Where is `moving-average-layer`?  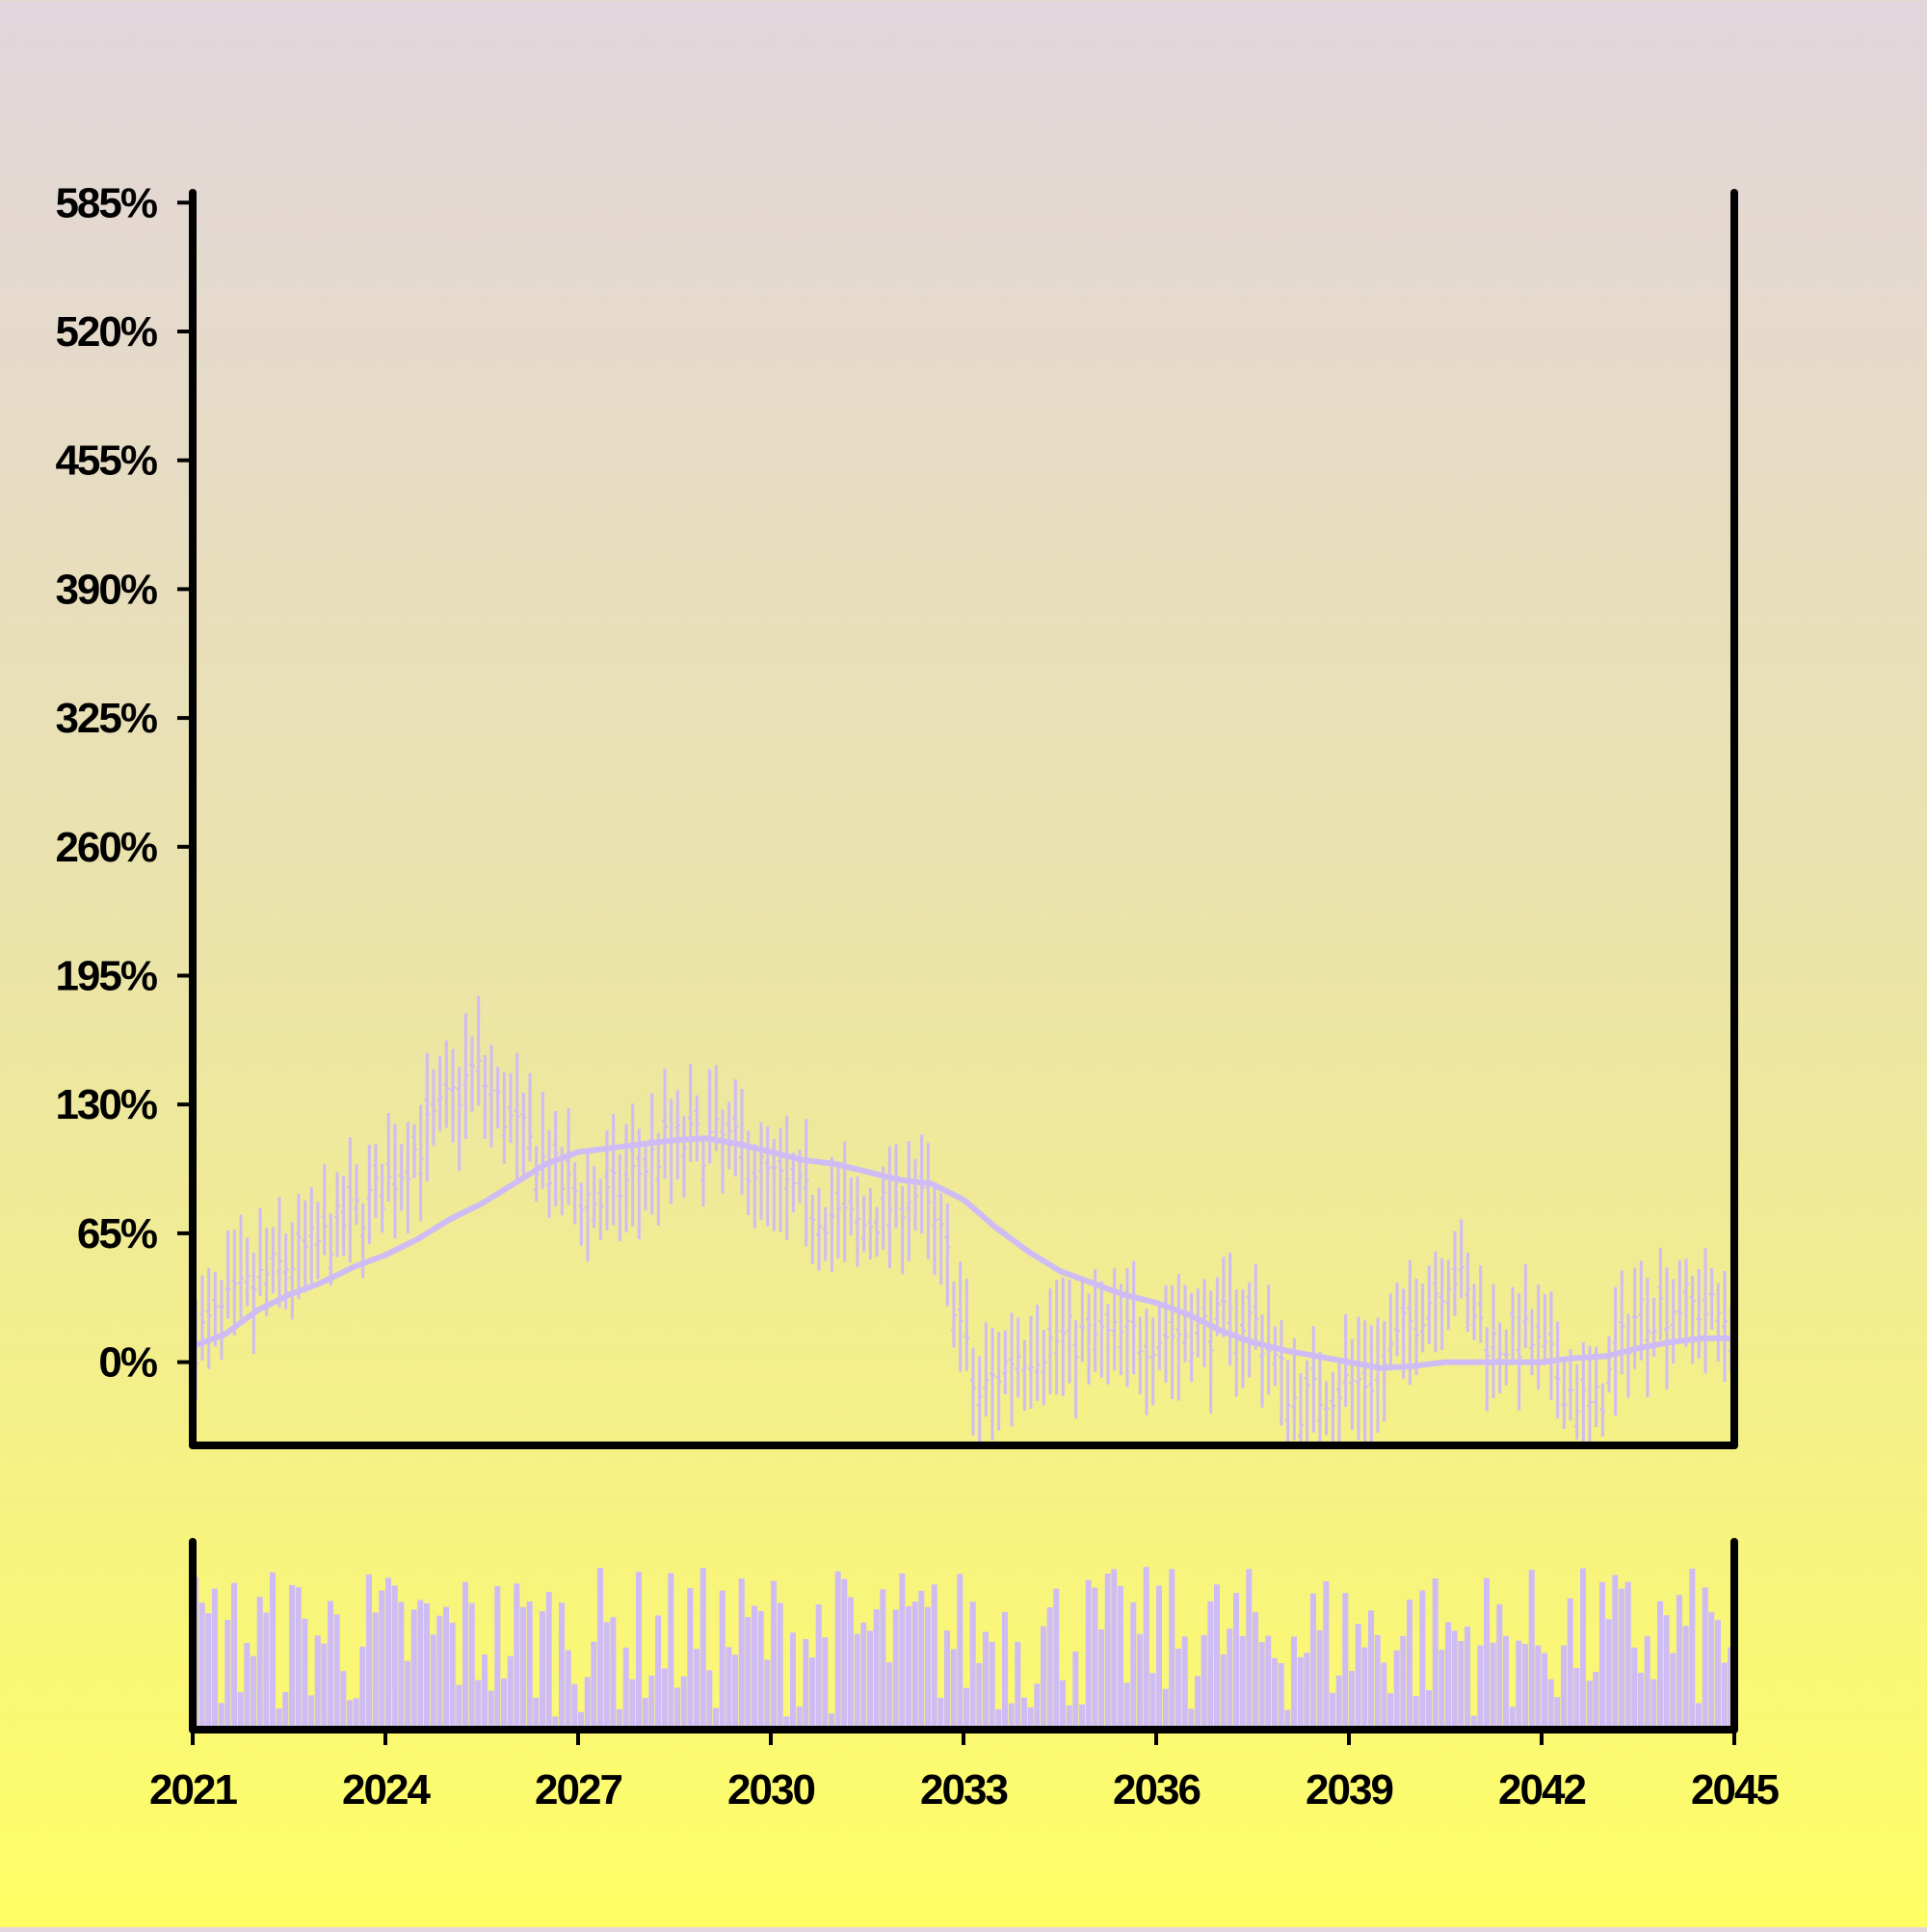
moving-average-layer is located at coordinates (962, 1253).